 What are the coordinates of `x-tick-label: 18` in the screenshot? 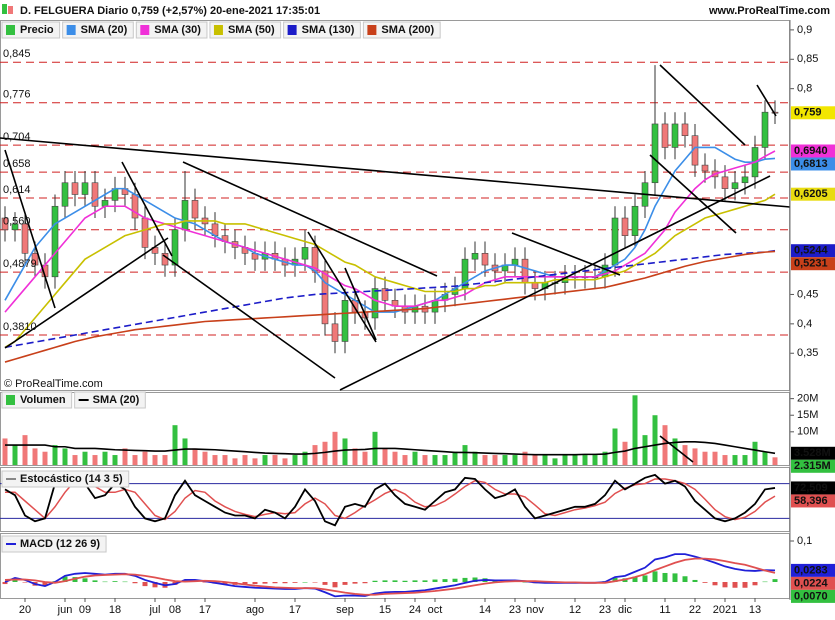 It's located at (115, 610).